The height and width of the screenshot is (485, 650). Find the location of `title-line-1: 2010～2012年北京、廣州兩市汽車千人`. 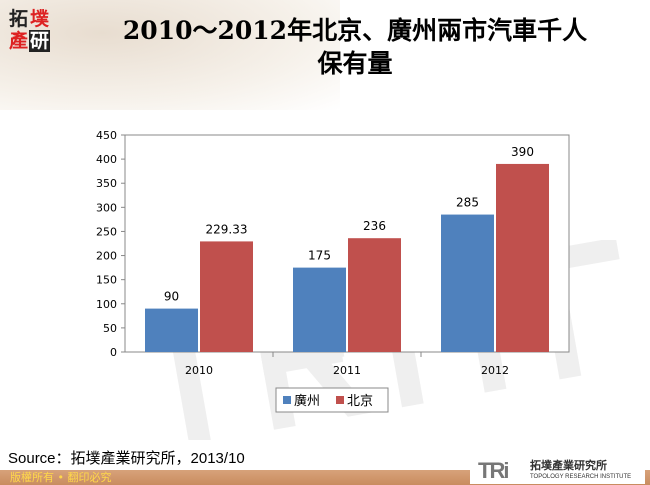

title-line-1: 2010～2012年北京、廣州兩市汽車千人 is located at coordinates (355, 30).